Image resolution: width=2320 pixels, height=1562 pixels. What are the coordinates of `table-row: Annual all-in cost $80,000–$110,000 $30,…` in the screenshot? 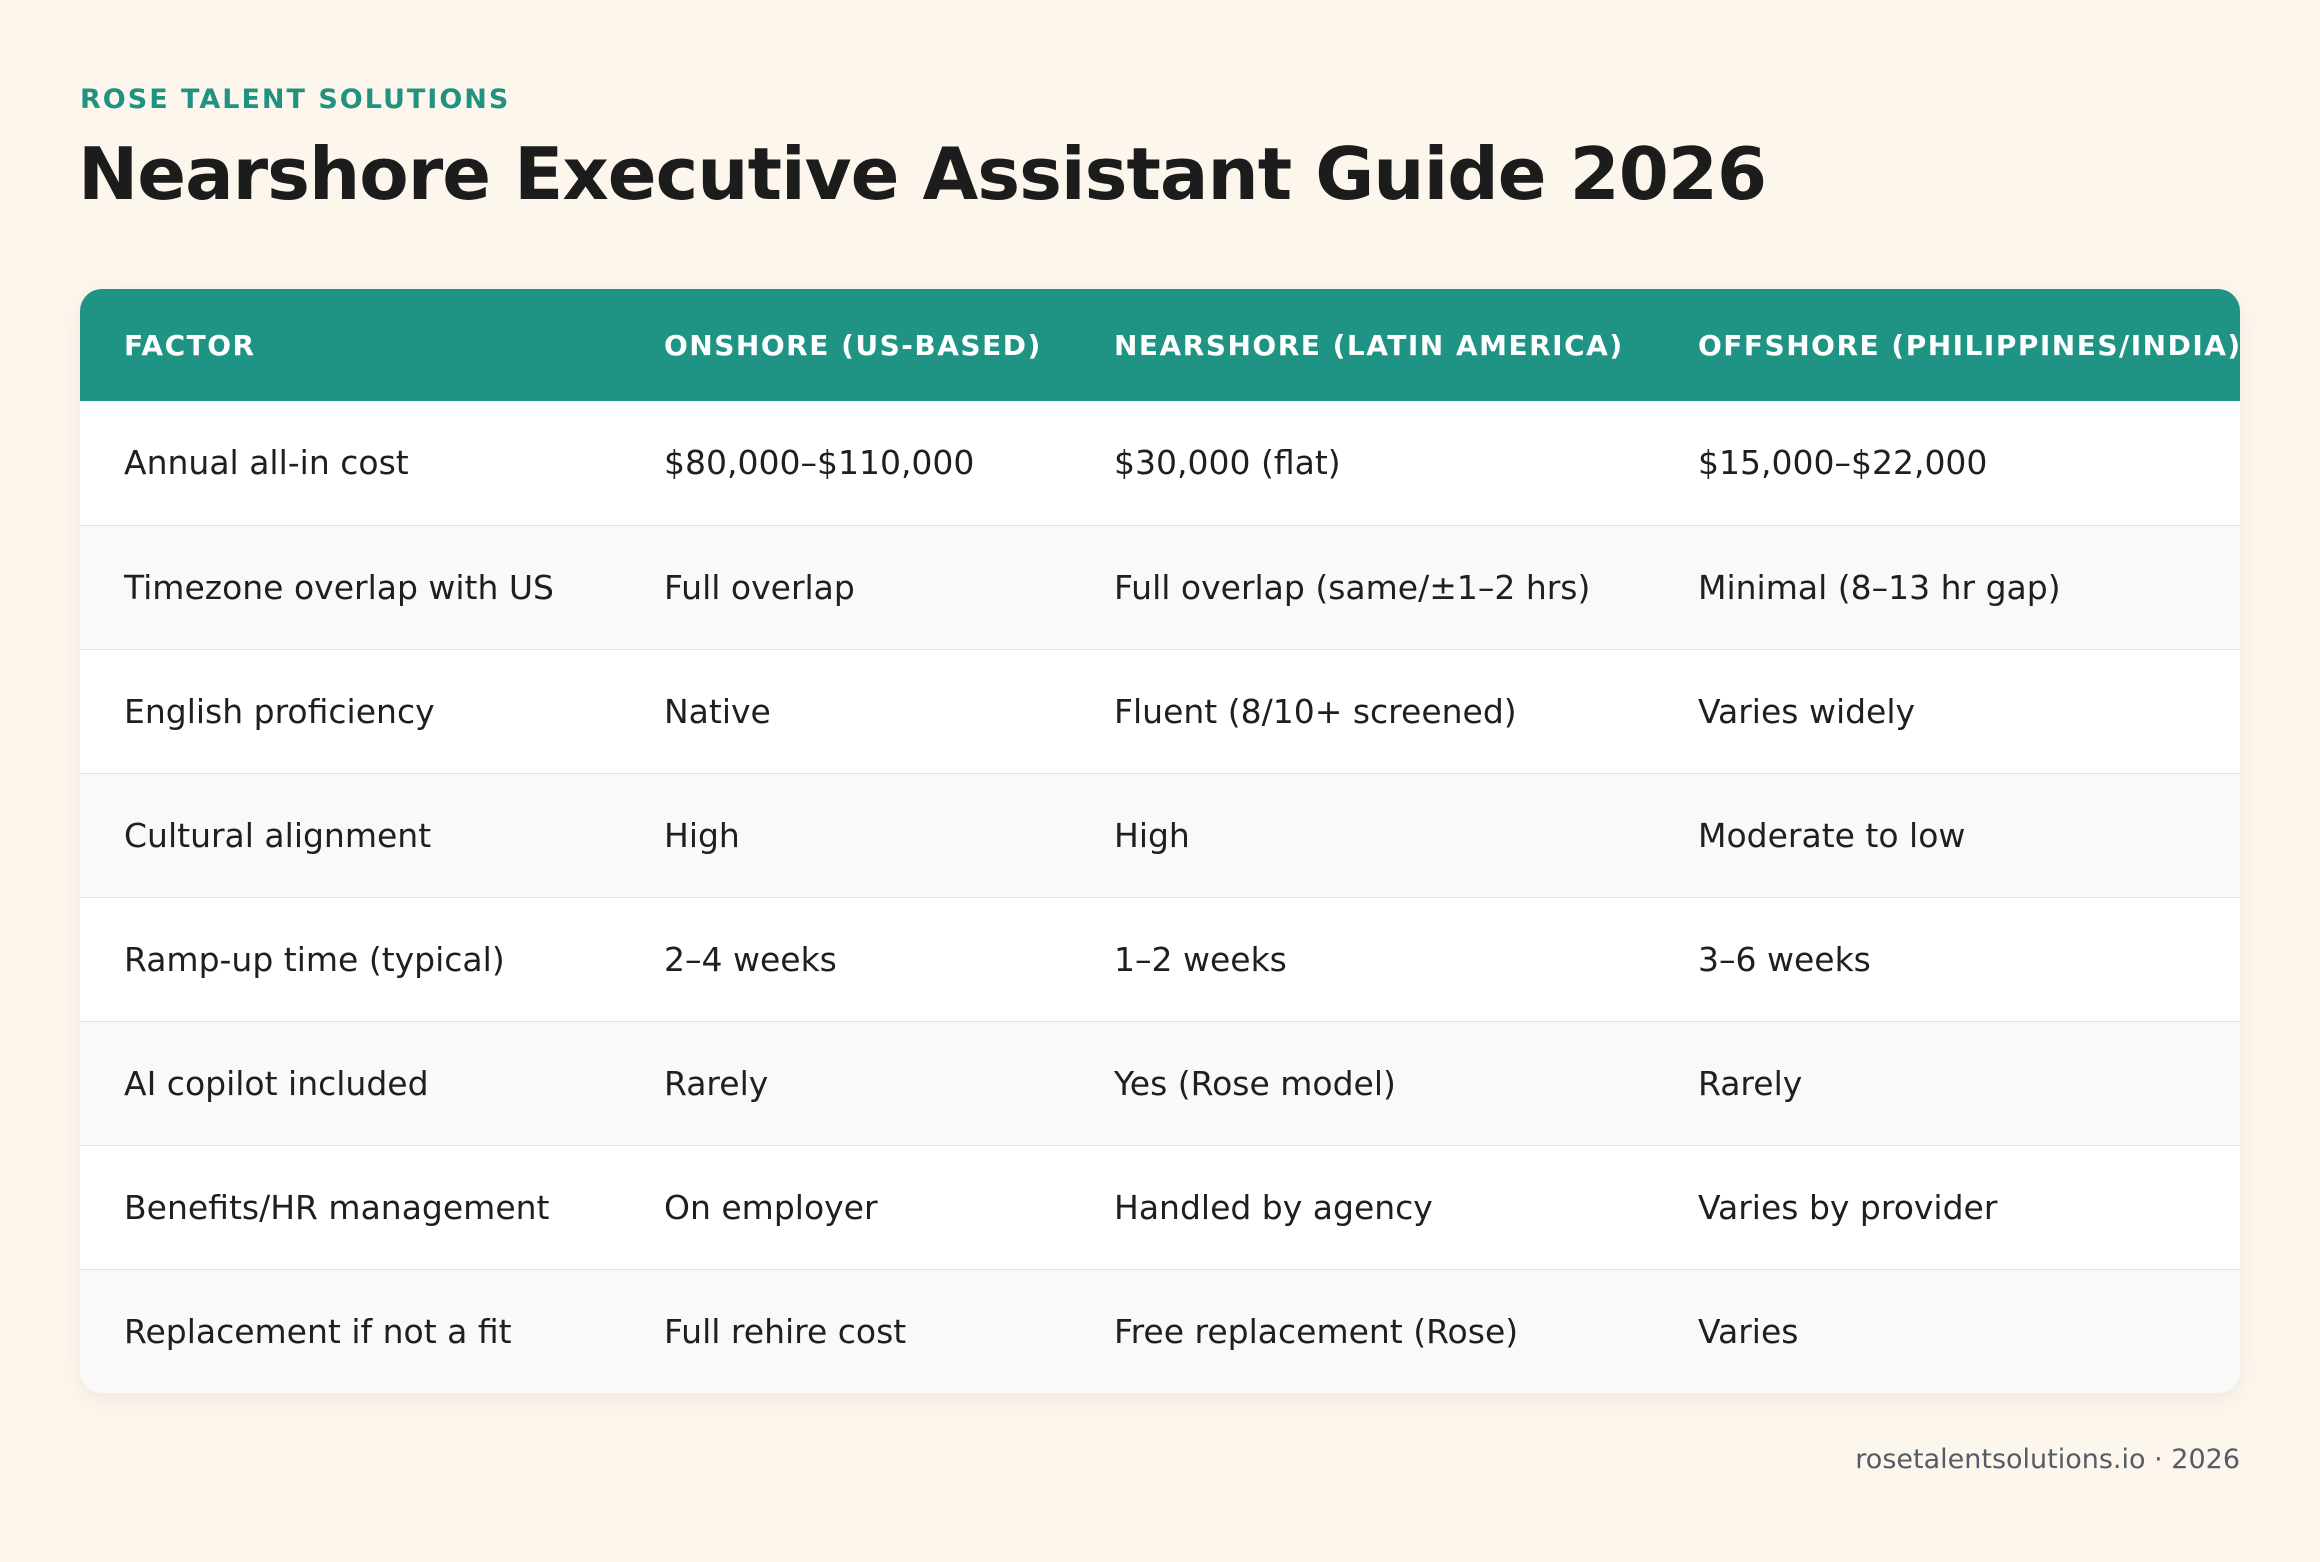 It's located at (1160, 463).